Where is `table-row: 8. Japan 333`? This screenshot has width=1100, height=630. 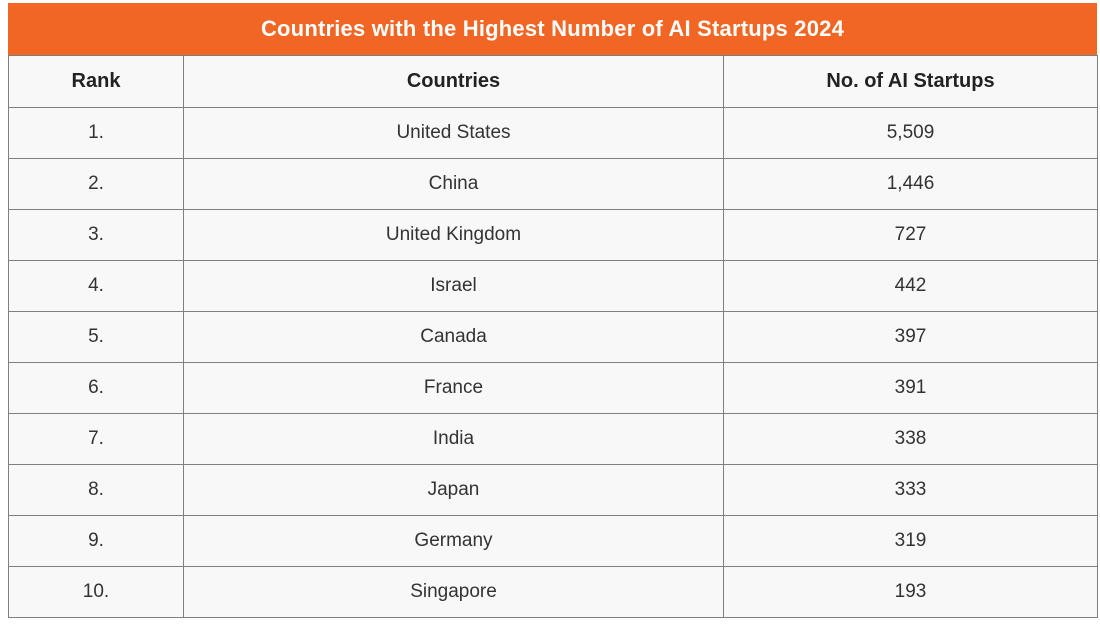
table-row: 8. Japan 333 is located at coordinates (553, 490).